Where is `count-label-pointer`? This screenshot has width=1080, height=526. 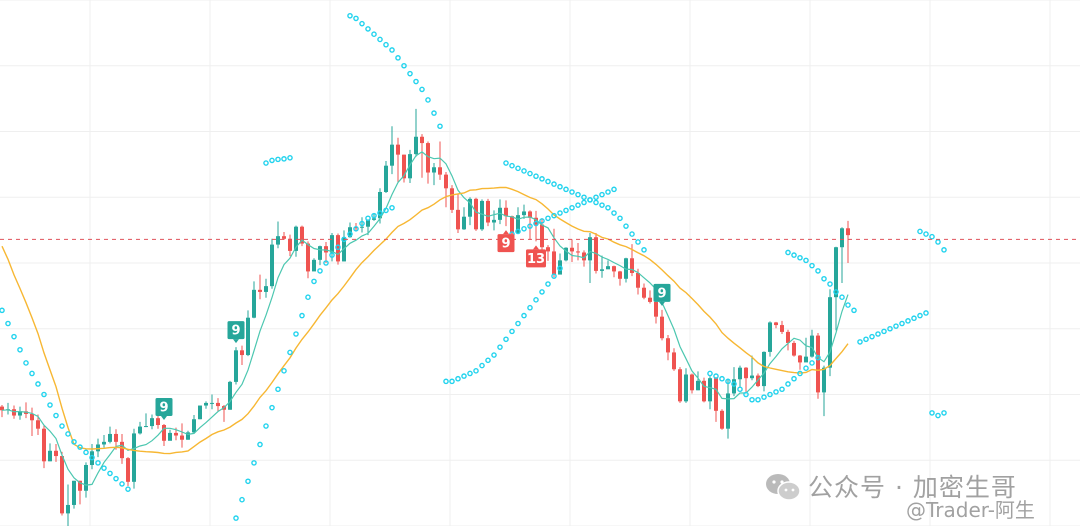 count-label-pointer is located at coordinates (164, 417).